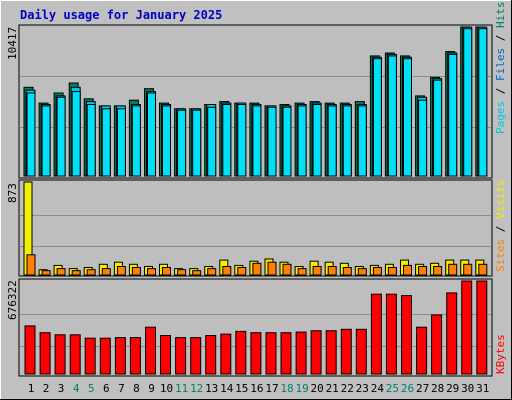 This screenshot has height=400, width=512. What do you see at coordinates (256, 388) in the screenshot?
I see `x-tick-label: 16` at bounding box center [256, 388].